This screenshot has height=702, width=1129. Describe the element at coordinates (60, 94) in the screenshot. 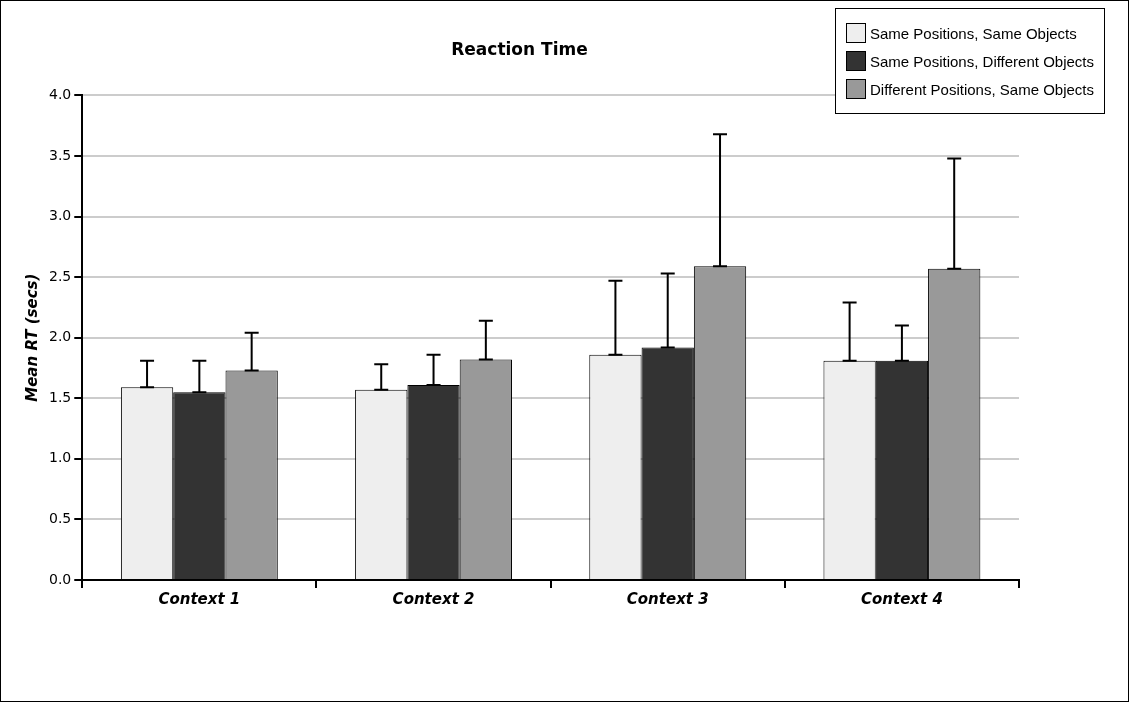

I see `y-tick-label: 4.0` at that location.